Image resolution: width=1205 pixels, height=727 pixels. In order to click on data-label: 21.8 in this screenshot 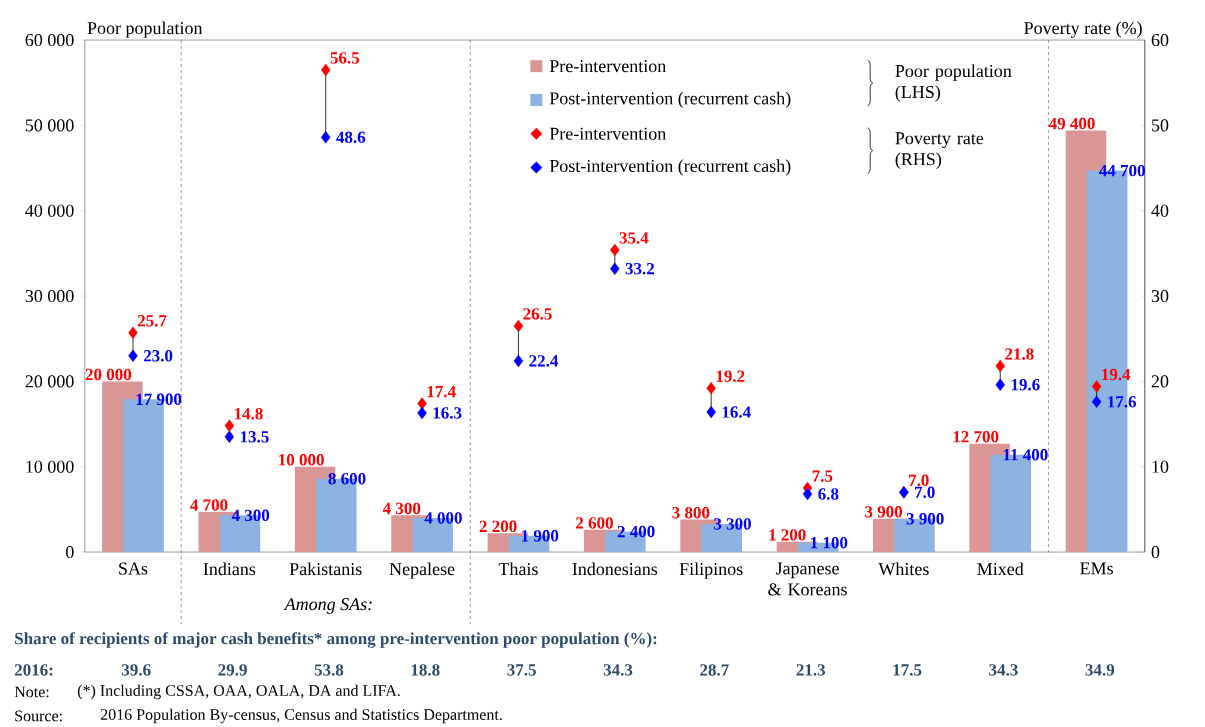, I will do `click(1019, 354)`.